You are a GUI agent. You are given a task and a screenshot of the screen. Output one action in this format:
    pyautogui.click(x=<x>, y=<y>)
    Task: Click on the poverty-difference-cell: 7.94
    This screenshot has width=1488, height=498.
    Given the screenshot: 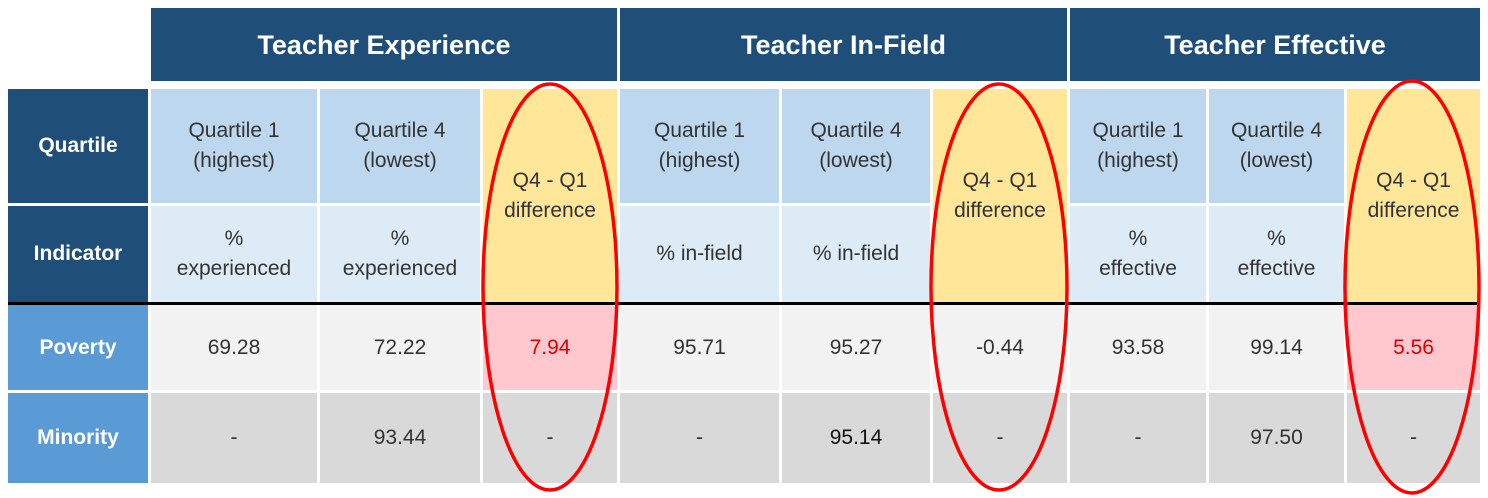 What is the action you would take?
    pyautogui.click(x=550, y=347)
    